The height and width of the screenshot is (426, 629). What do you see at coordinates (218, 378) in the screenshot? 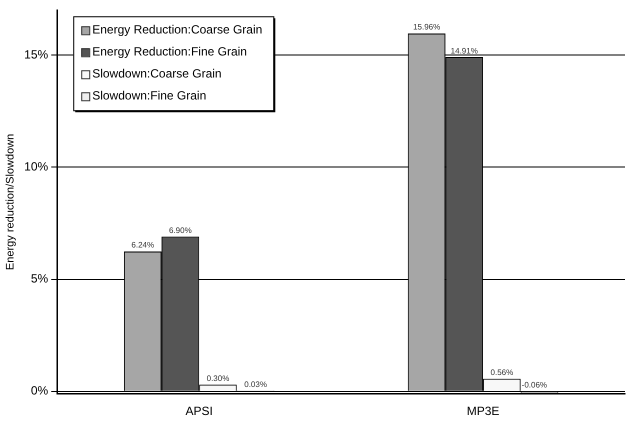
I see `data-label: 0.30%` at bounding box center [218, 378].